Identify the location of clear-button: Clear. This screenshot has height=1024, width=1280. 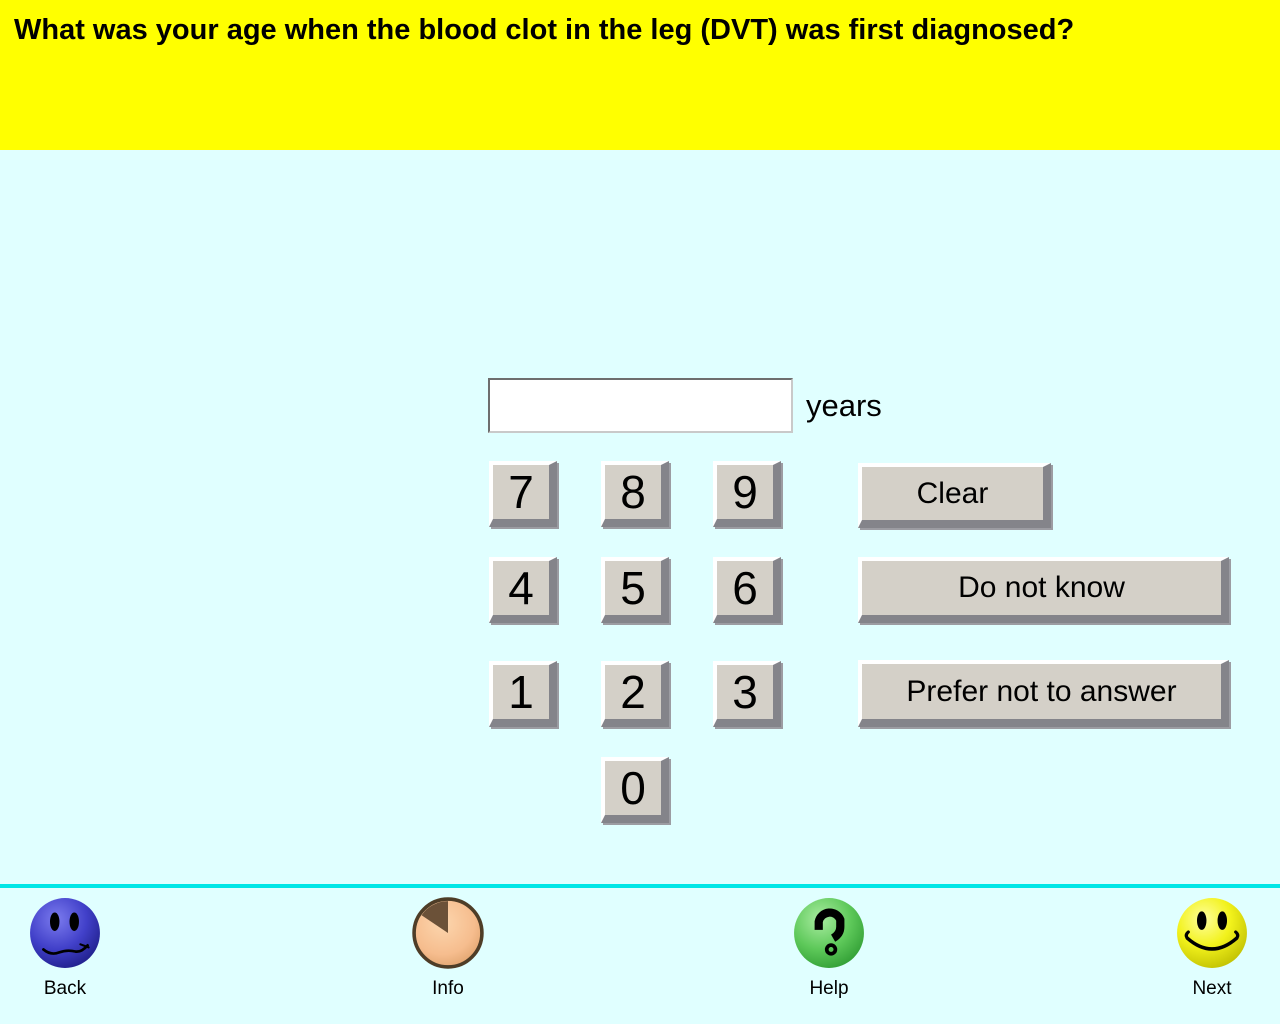
(954, 495).